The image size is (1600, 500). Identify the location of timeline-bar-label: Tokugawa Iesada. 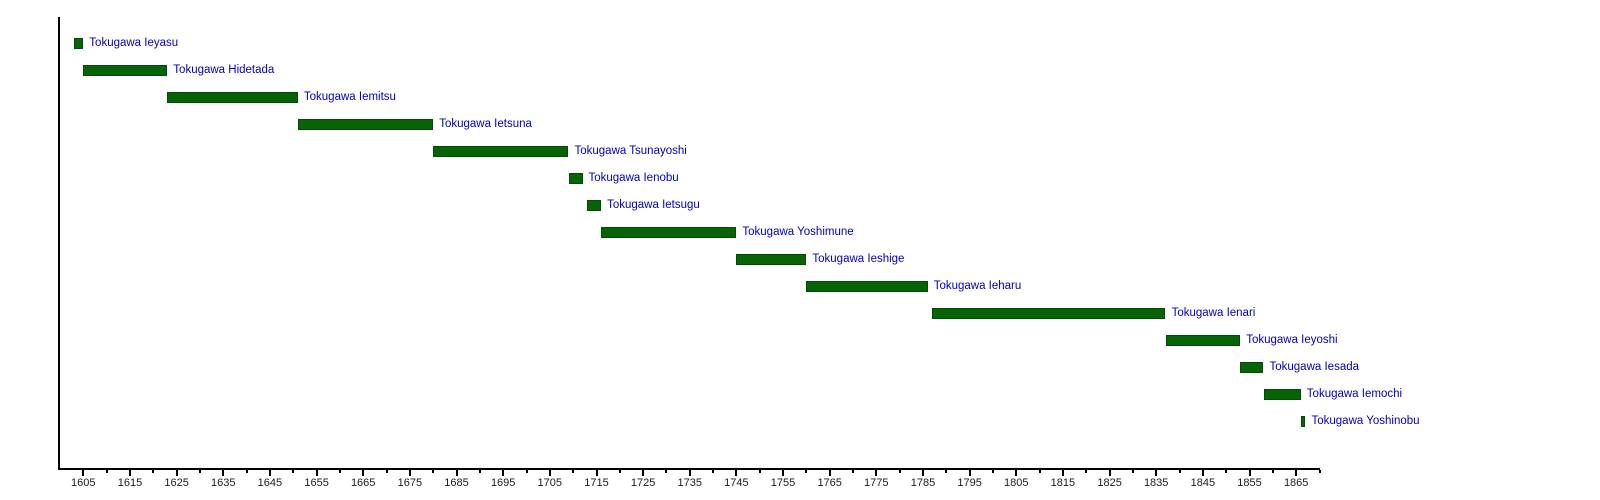
(1314, 367).